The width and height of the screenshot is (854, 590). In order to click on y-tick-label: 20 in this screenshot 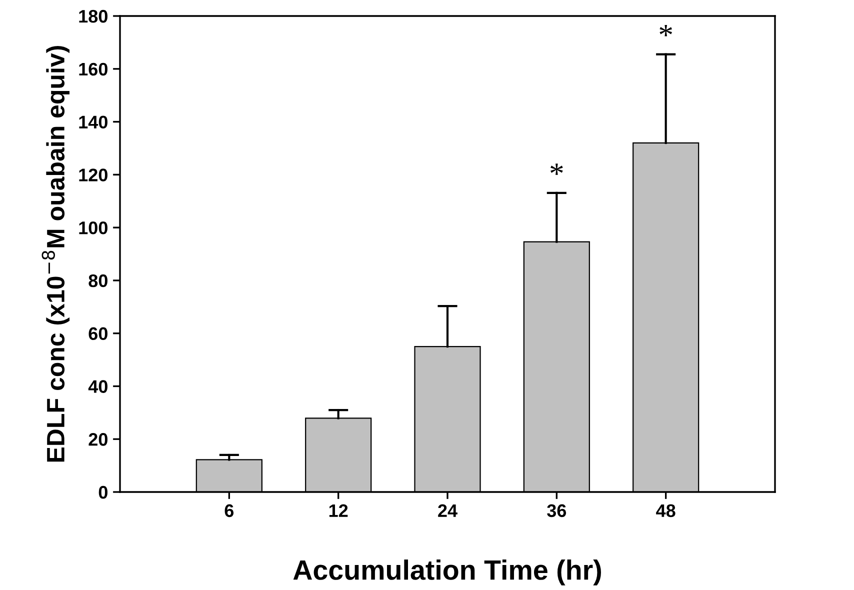, I will do `click(98, 439)`.